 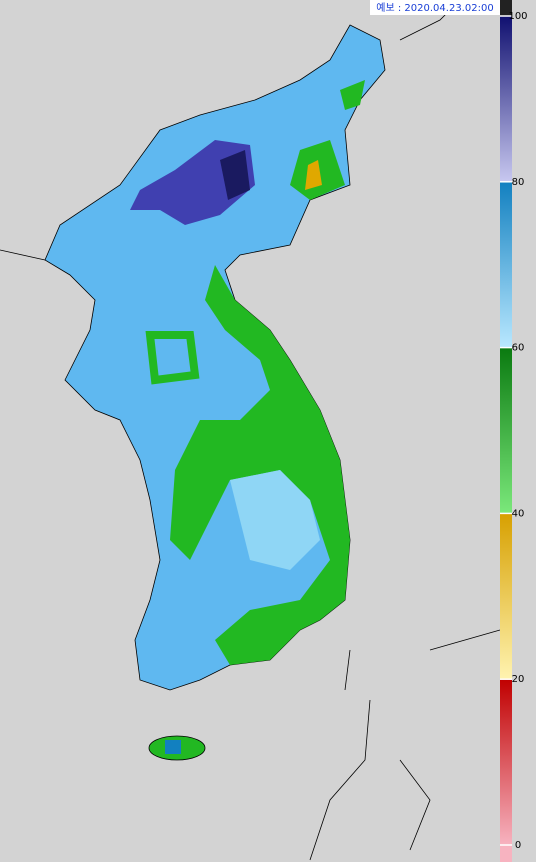 What do you see at coordinates (518, 679) in the screenshot?
I see `colorbar-tick-label: 20` at bounding box center [518, 679].